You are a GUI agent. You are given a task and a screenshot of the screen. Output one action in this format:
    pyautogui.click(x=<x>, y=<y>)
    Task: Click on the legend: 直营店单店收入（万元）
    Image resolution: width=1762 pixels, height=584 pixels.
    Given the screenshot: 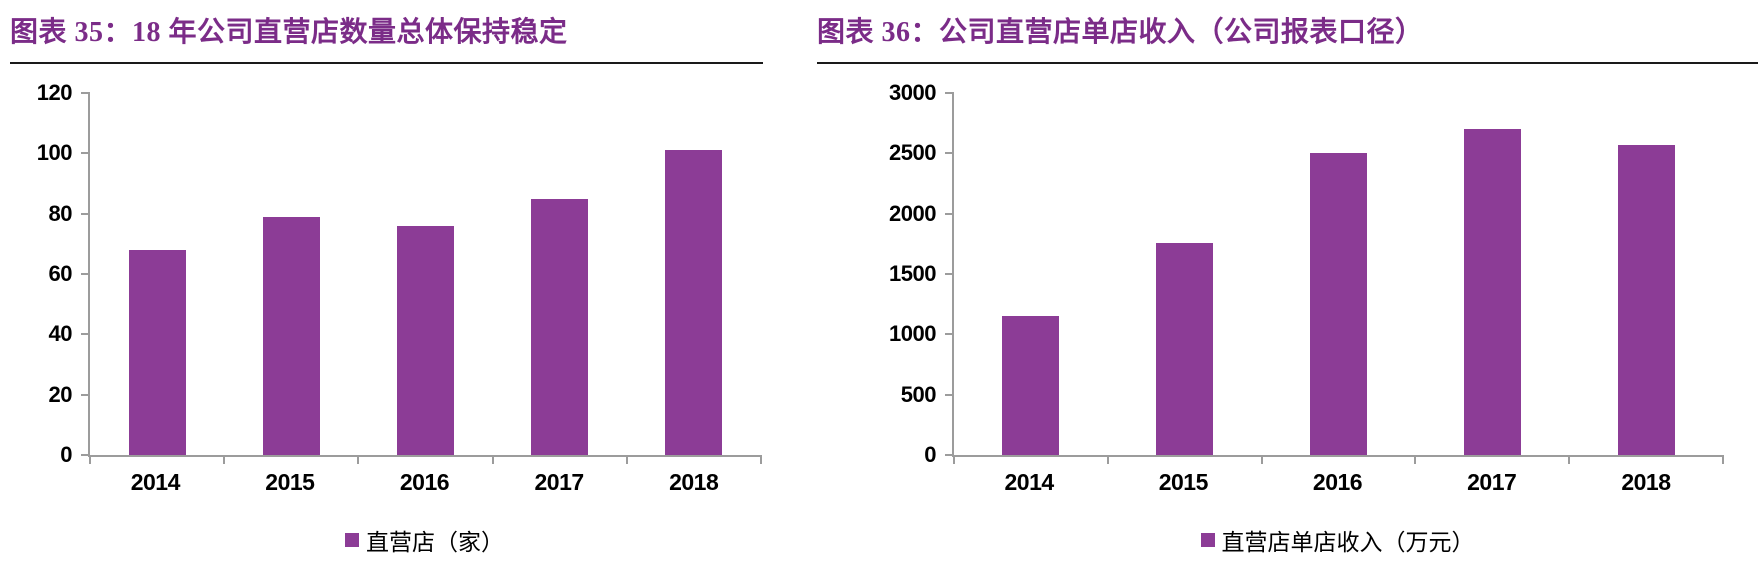 What is the action you would take?
    pyautogui.click(x=1337, y=540)
    